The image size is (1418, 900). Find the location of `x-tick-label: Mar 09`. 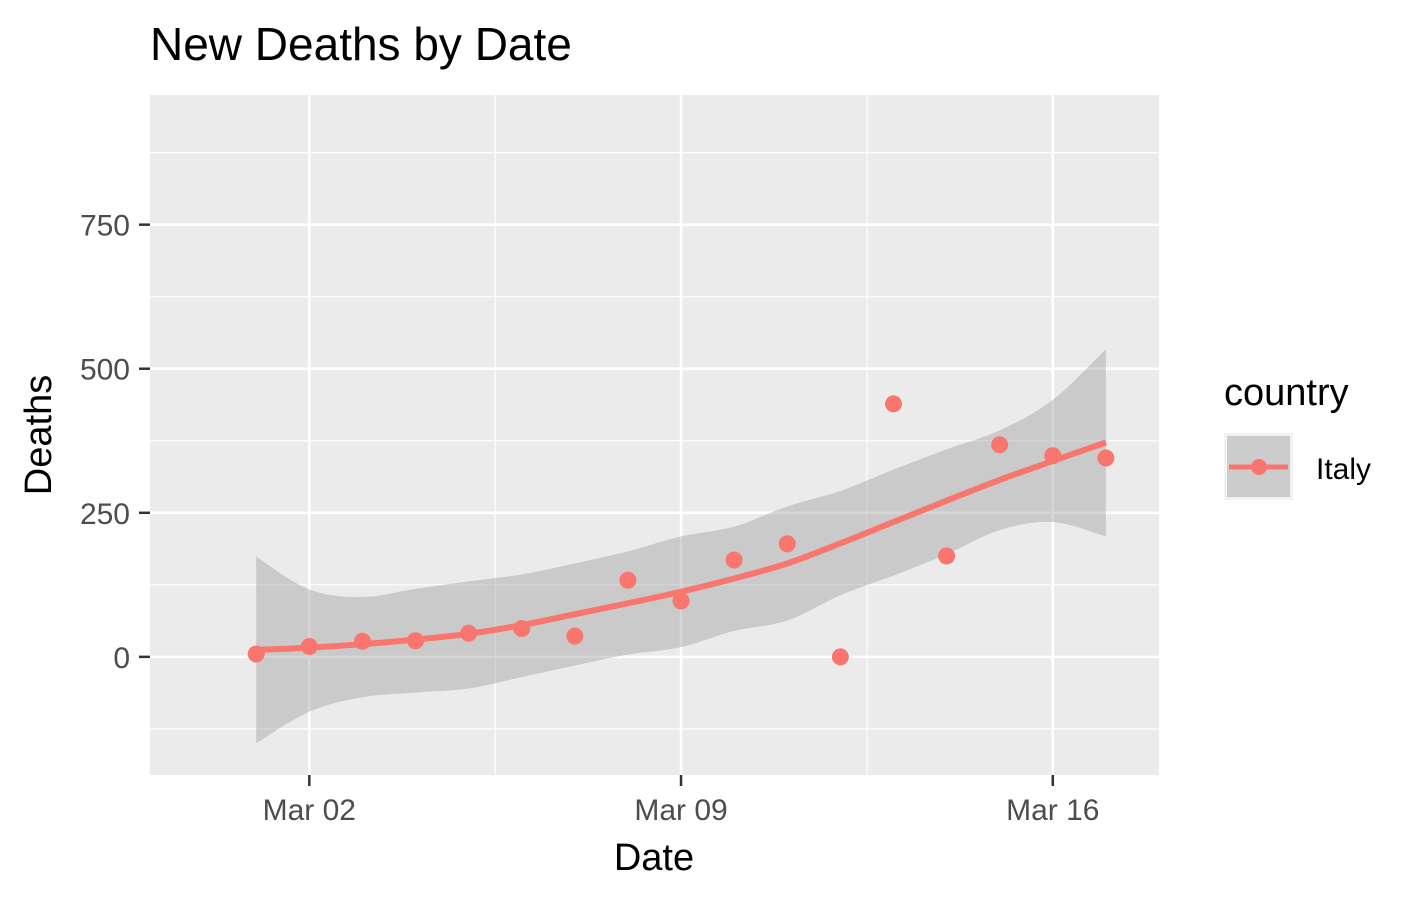

x-tick-label: Mar 09 is located at coordinates (680, 810).